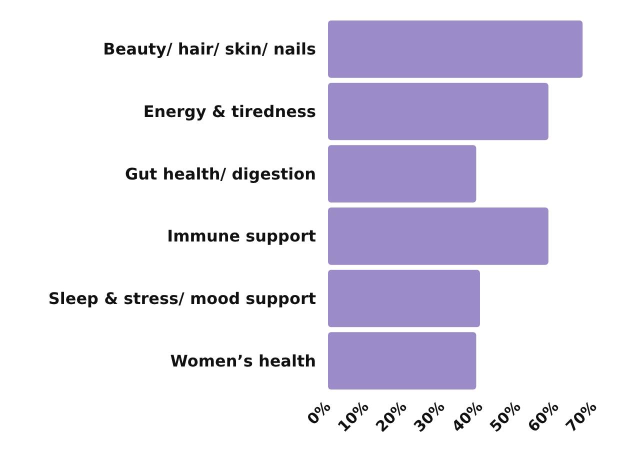  What do you see at coordinates (182, 298) in the screenshot?
I see `y-tick-label: Sleep & stress/ mood support` at bounding box center [182, 298].